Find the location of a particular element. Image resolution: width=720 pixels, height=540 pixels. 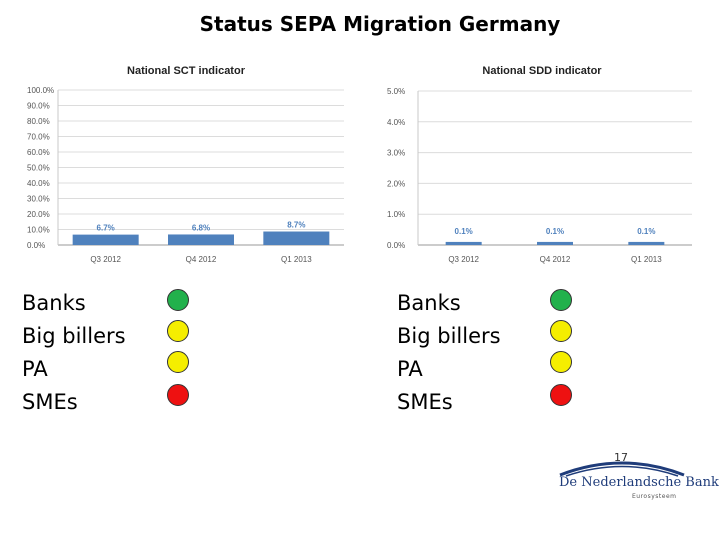

logo-subtitle: Eurosysteem is located at coordinates (654, 496).